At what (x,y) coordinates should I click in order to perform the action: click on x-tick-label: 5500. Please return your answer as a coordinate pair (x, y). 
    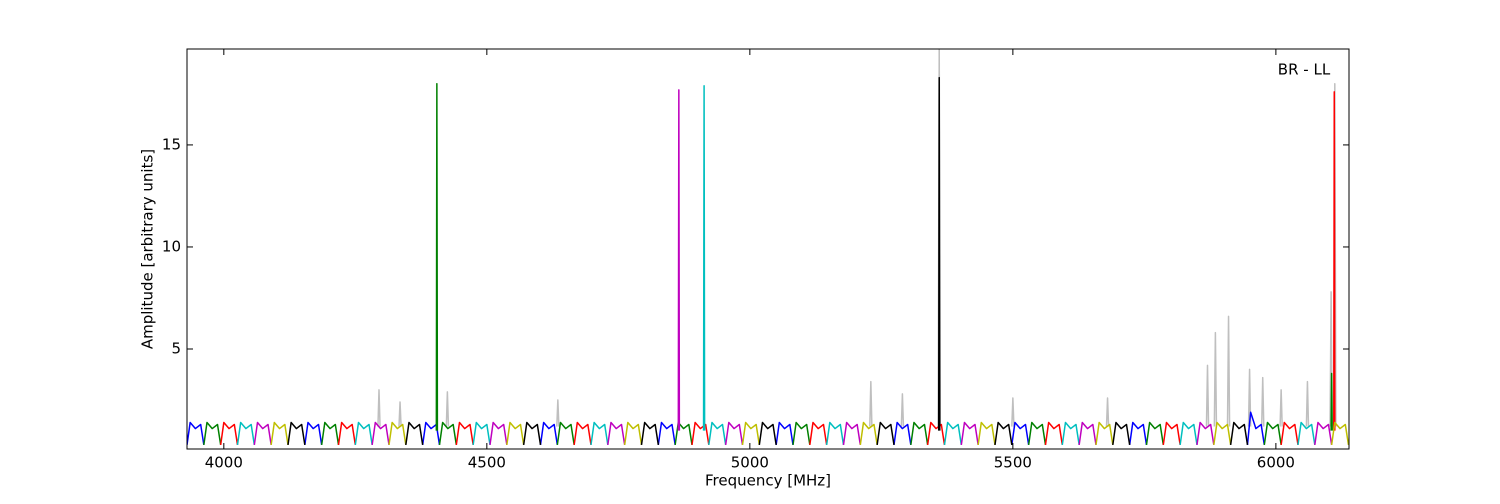
    Looking at the image, I should click on (1013, 463).